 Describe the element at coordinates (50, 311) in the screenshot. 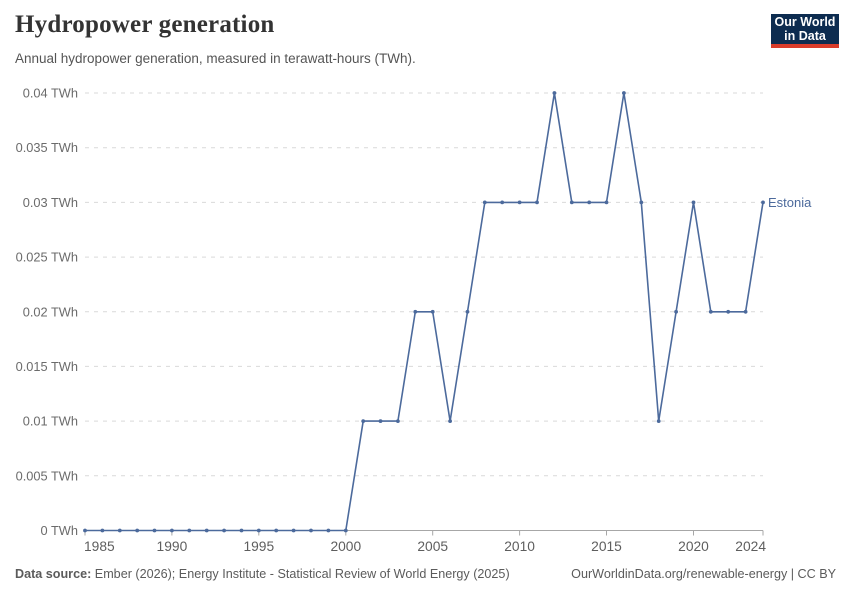

I see `y-axis-tick-label: 0.02 TWh` at that location.